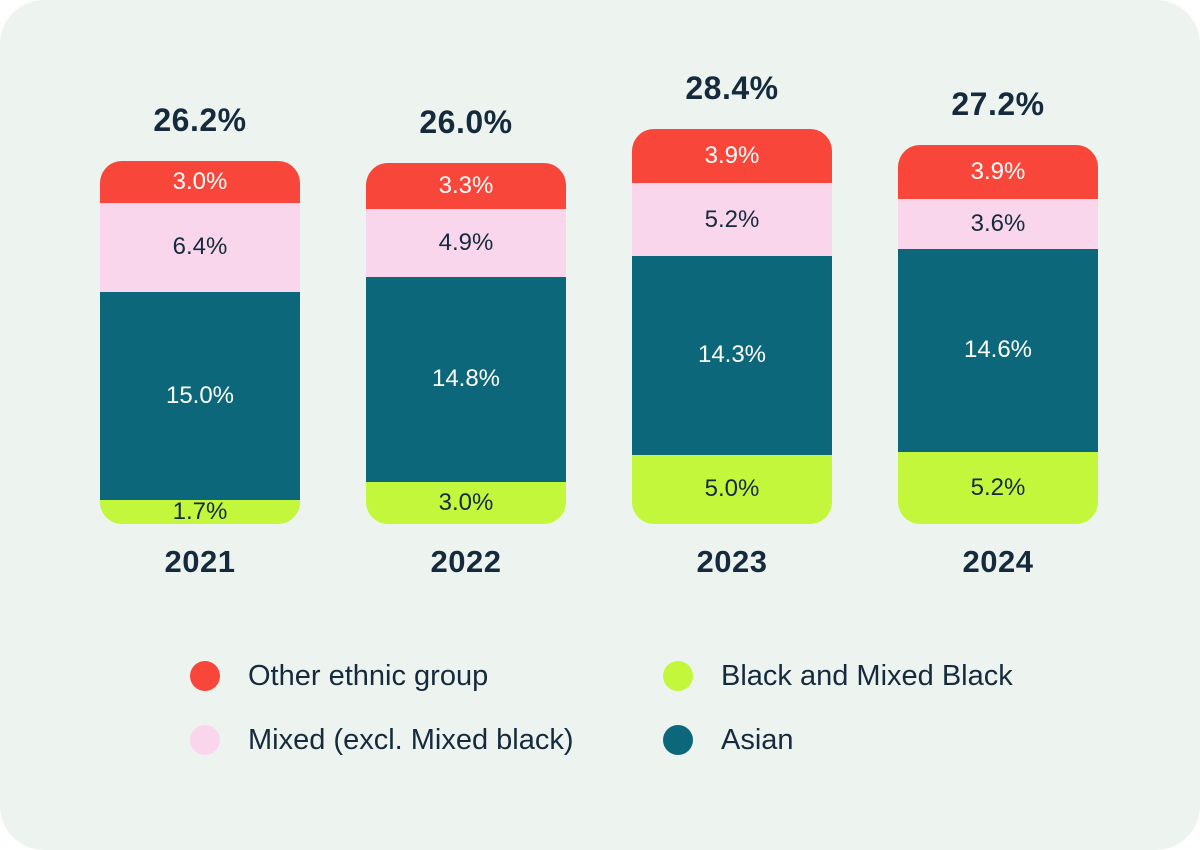 The width and height of the screenshot is (1200, 850). What do you see at coordinates (205, 740) in the screenshot?
I see `legend-dot-mixed-excl-mixed-black` at bounding box center [205, 740].